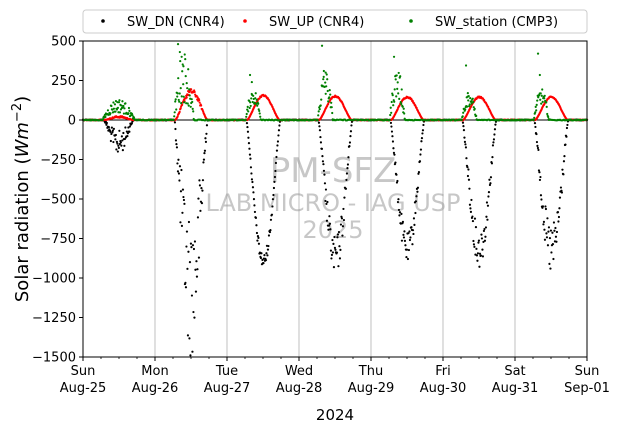 This screenshot has width=621, height=433. I want to click on x-axis-title: 2024, so click(335, 415).